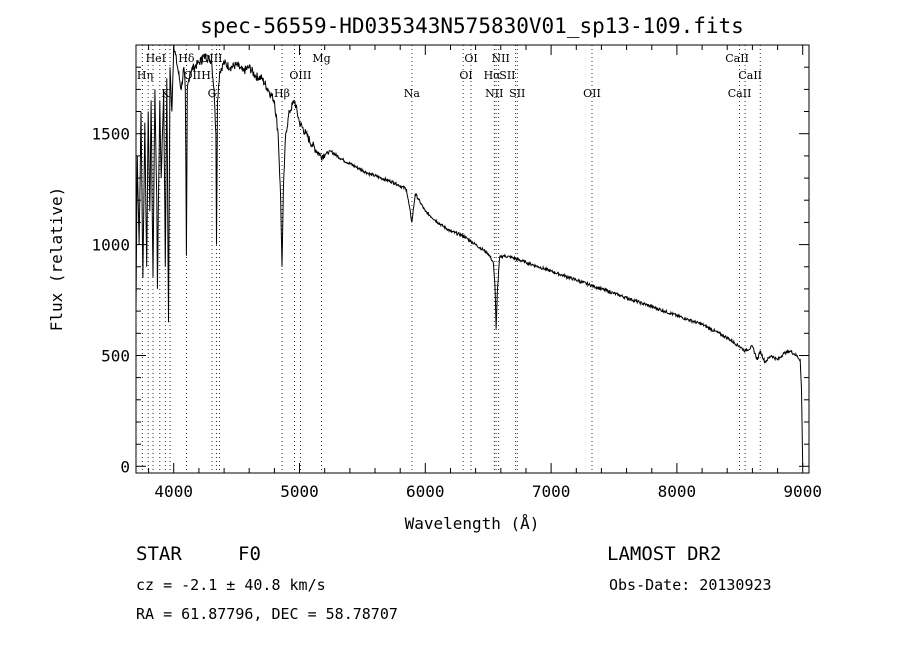  I want to click on object-class: STAR, so click(159, 554).